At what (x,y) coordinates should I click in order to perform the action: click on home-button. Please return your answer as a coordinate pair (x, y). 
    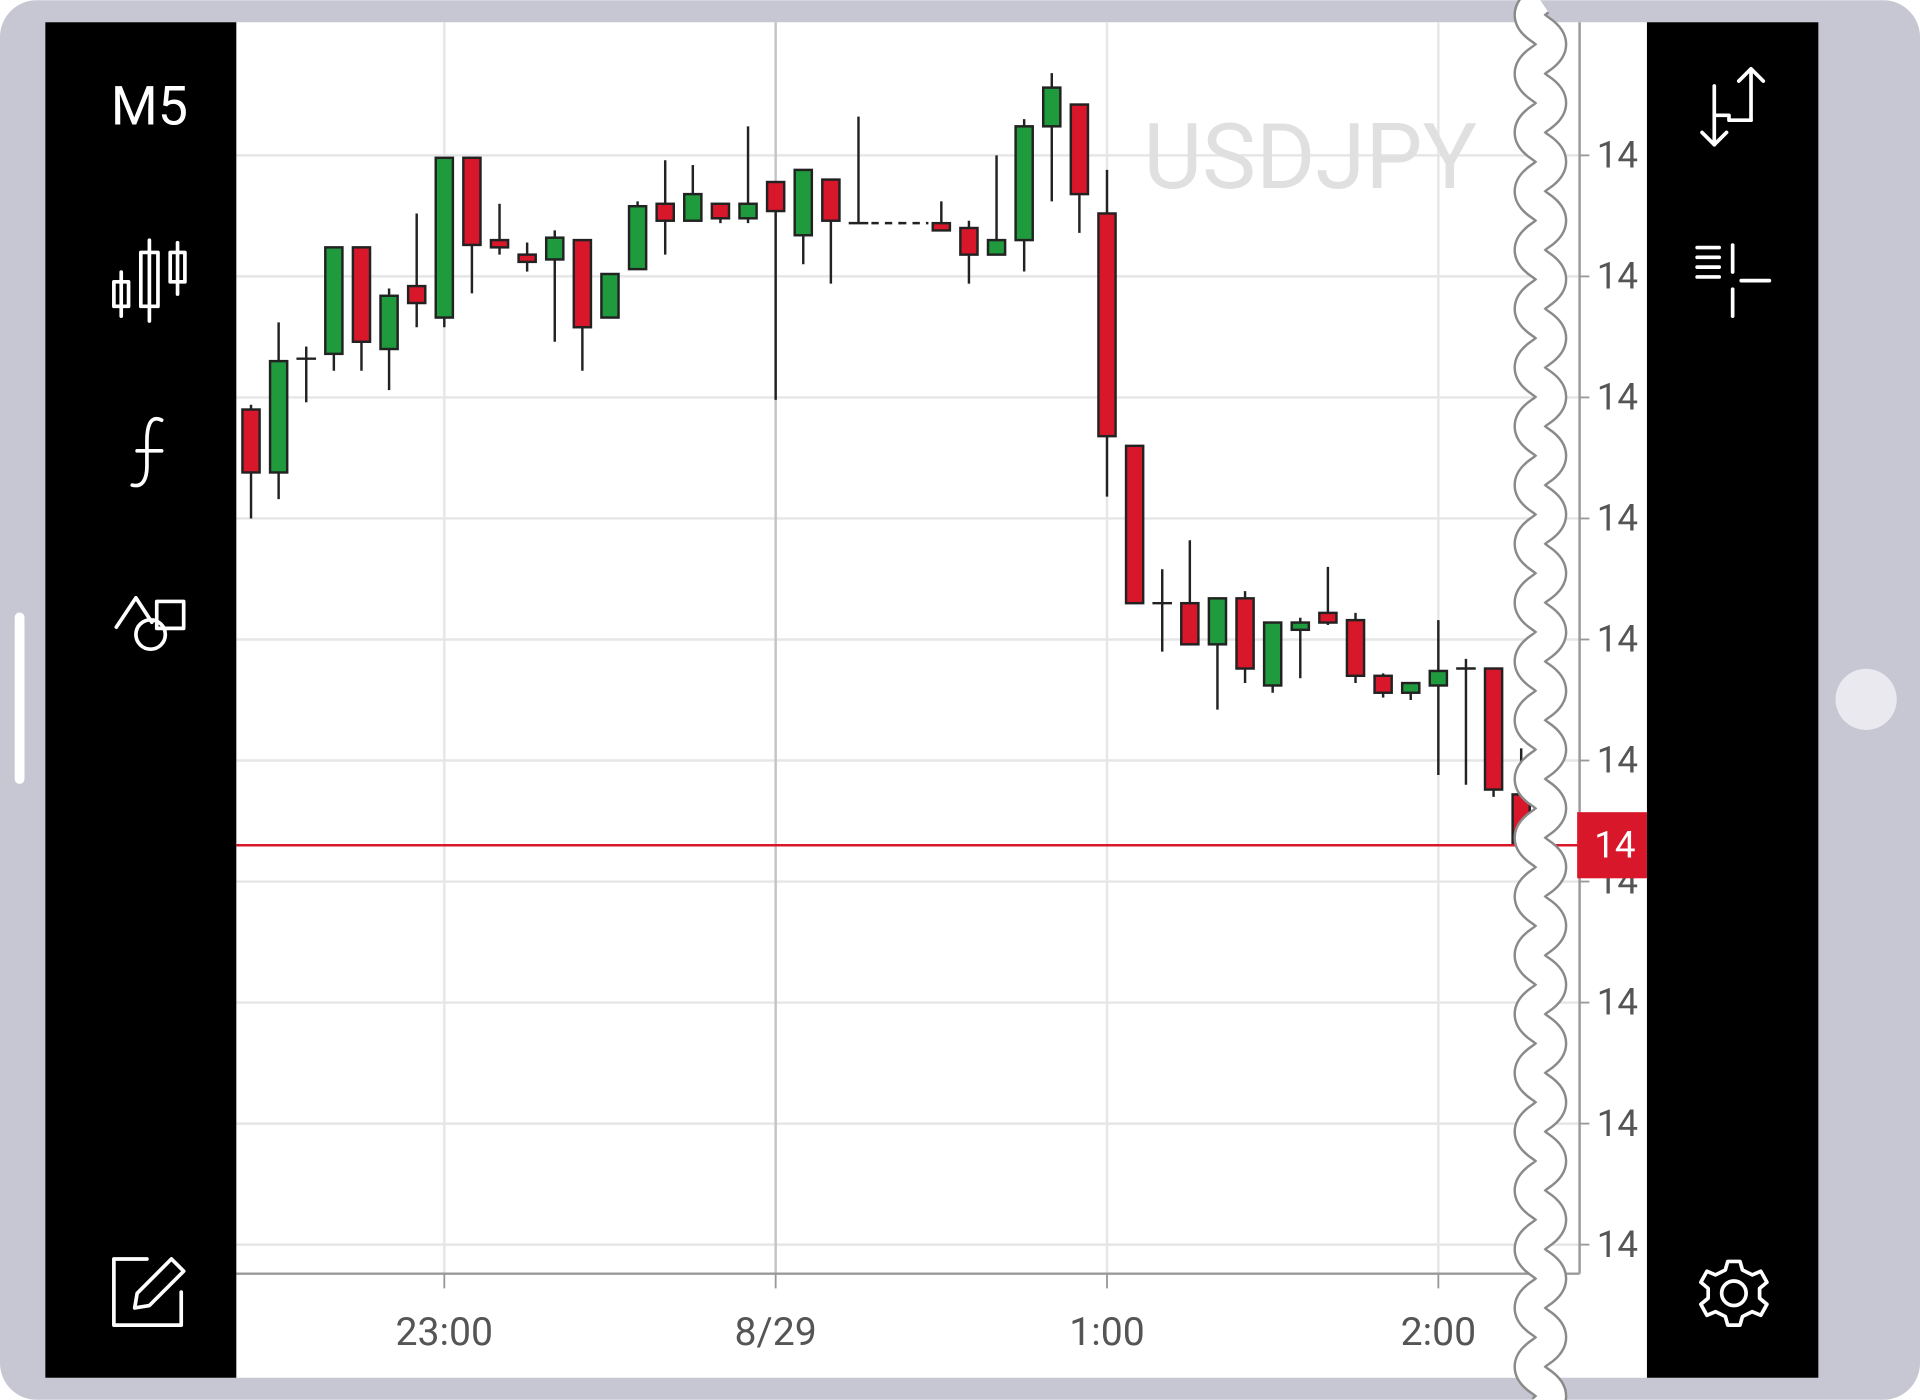
    Looking at the image, I should click on (1866, 699).